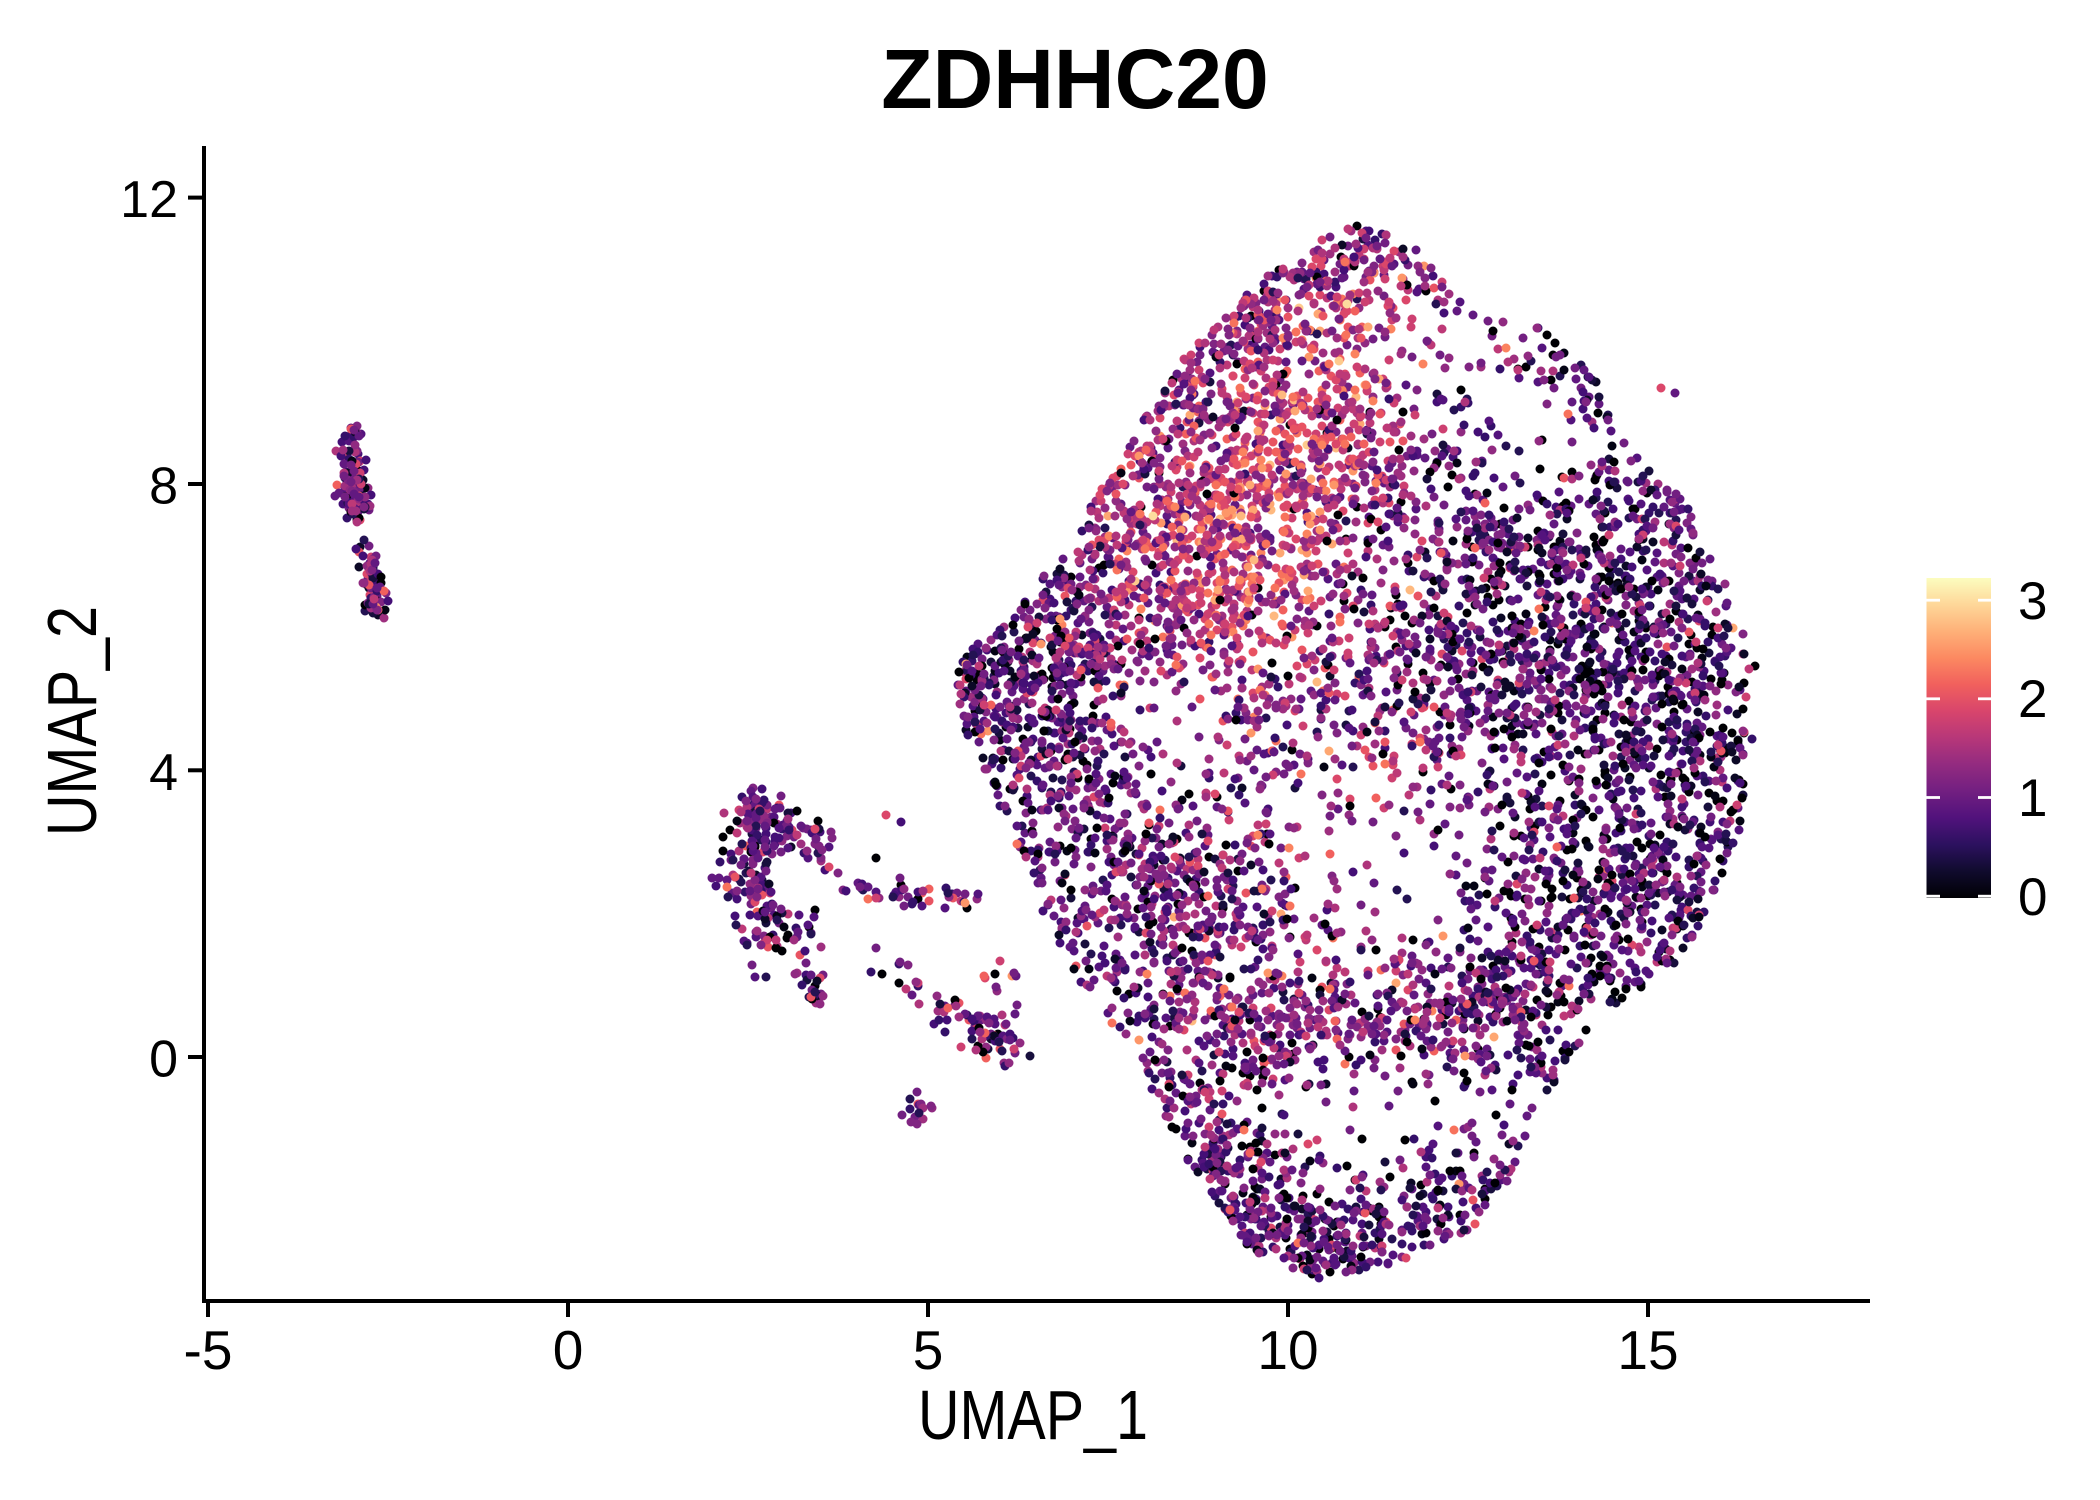  What do you see at coordinates (163, 773) in the screenshot?
I see `svg-text: 4` at bounding box center [163, 773].